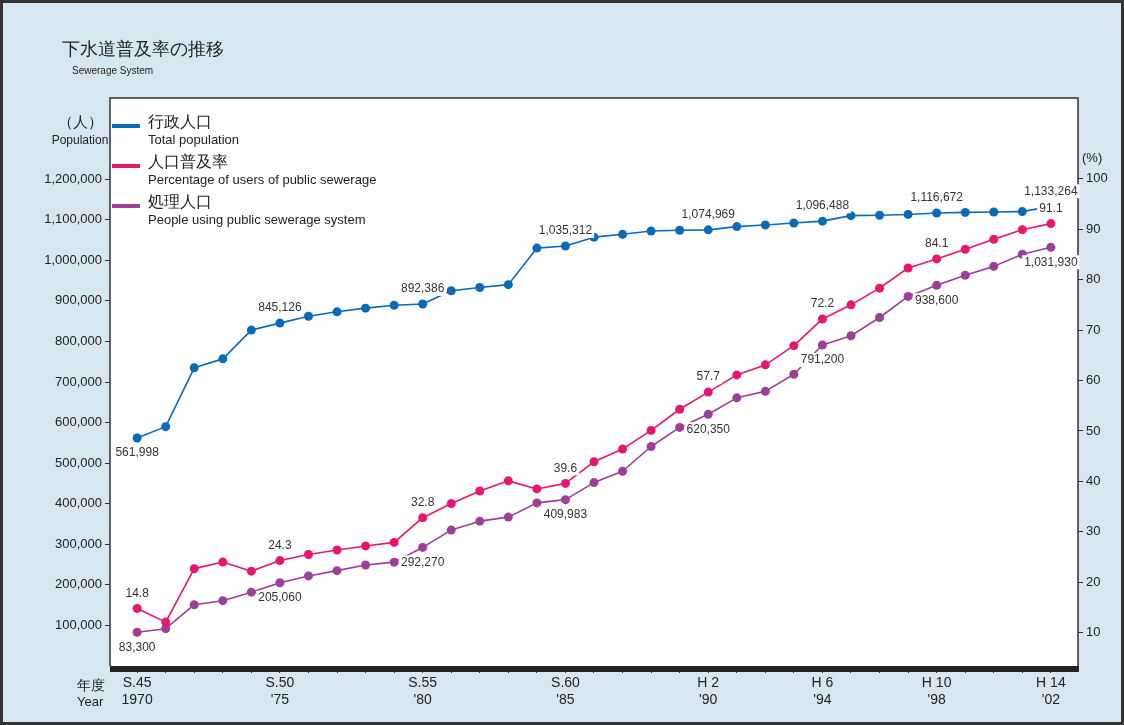 The width and height of the screenshot is (1124, 725). Describe the element at coordinates (78, 341) in the screenshot. I see `y-tick-label: 800,000` at that location.